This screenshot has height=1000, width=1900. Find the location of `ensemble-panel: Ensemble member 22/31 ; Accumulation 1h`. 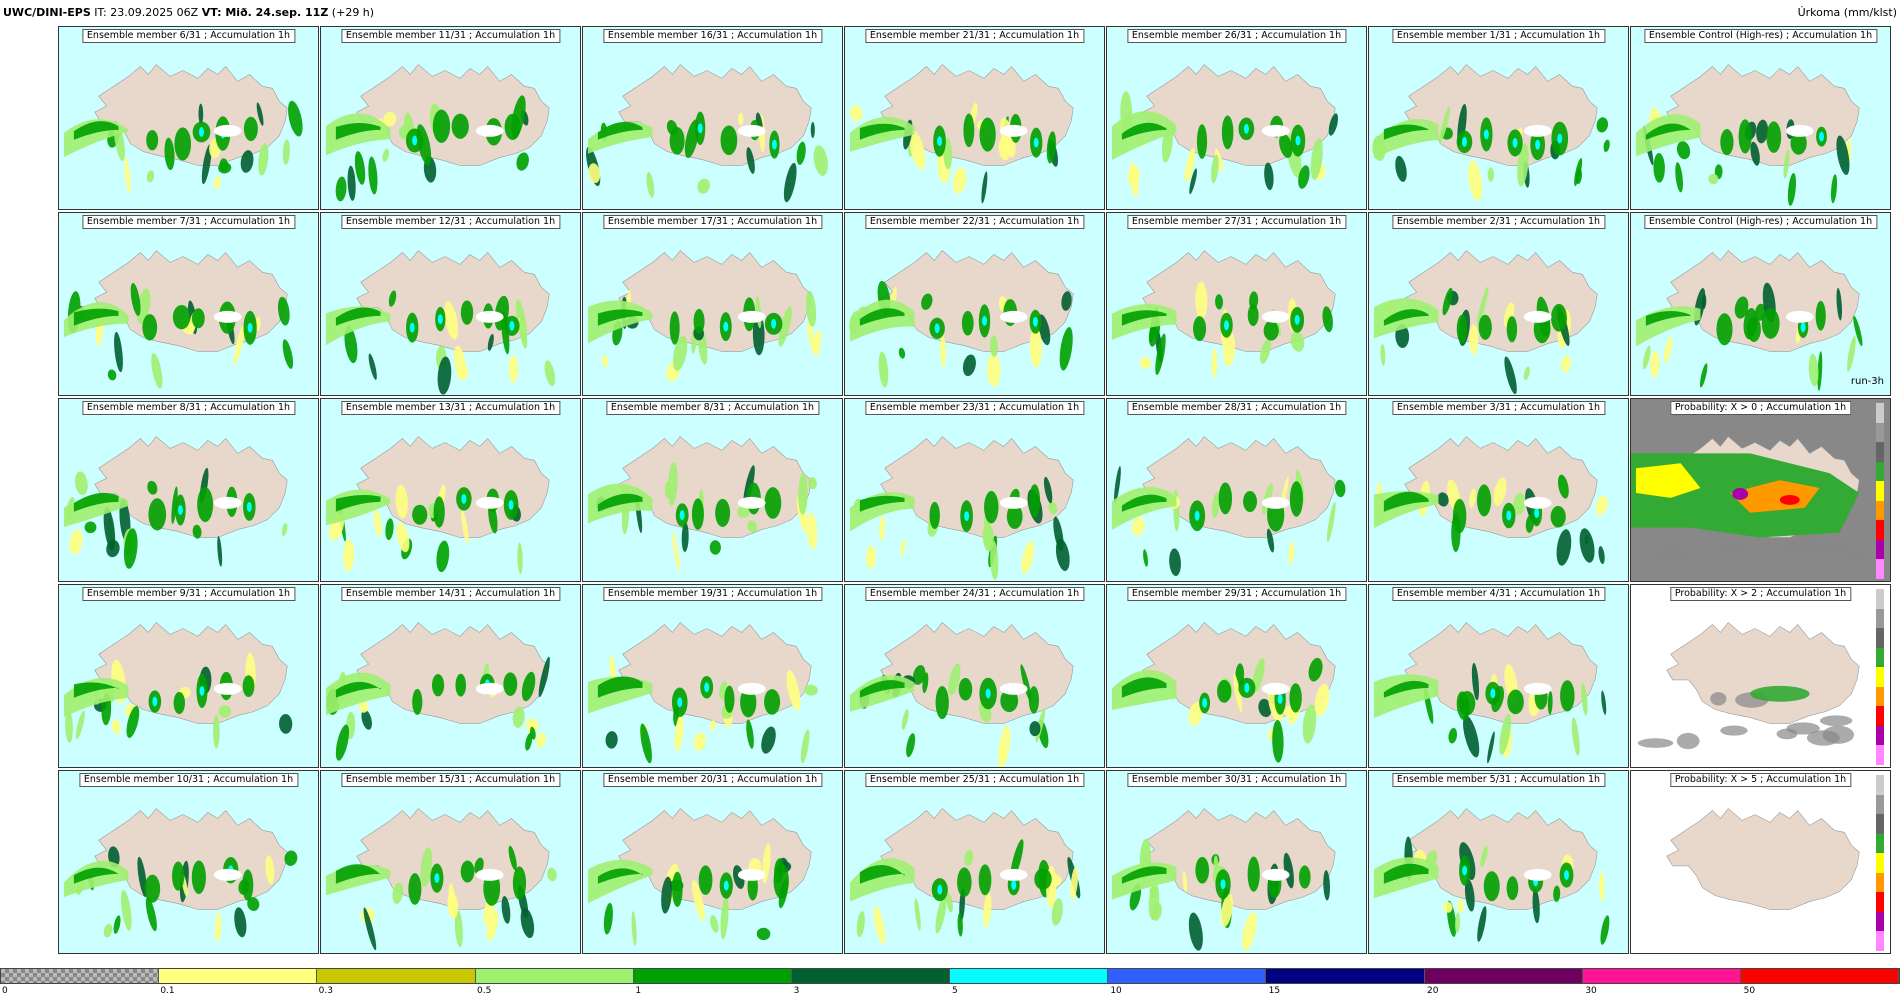

ensemble-panel: Ensemble member 22/31 ; Accumulation 1h is located at coordinates (974, 304).